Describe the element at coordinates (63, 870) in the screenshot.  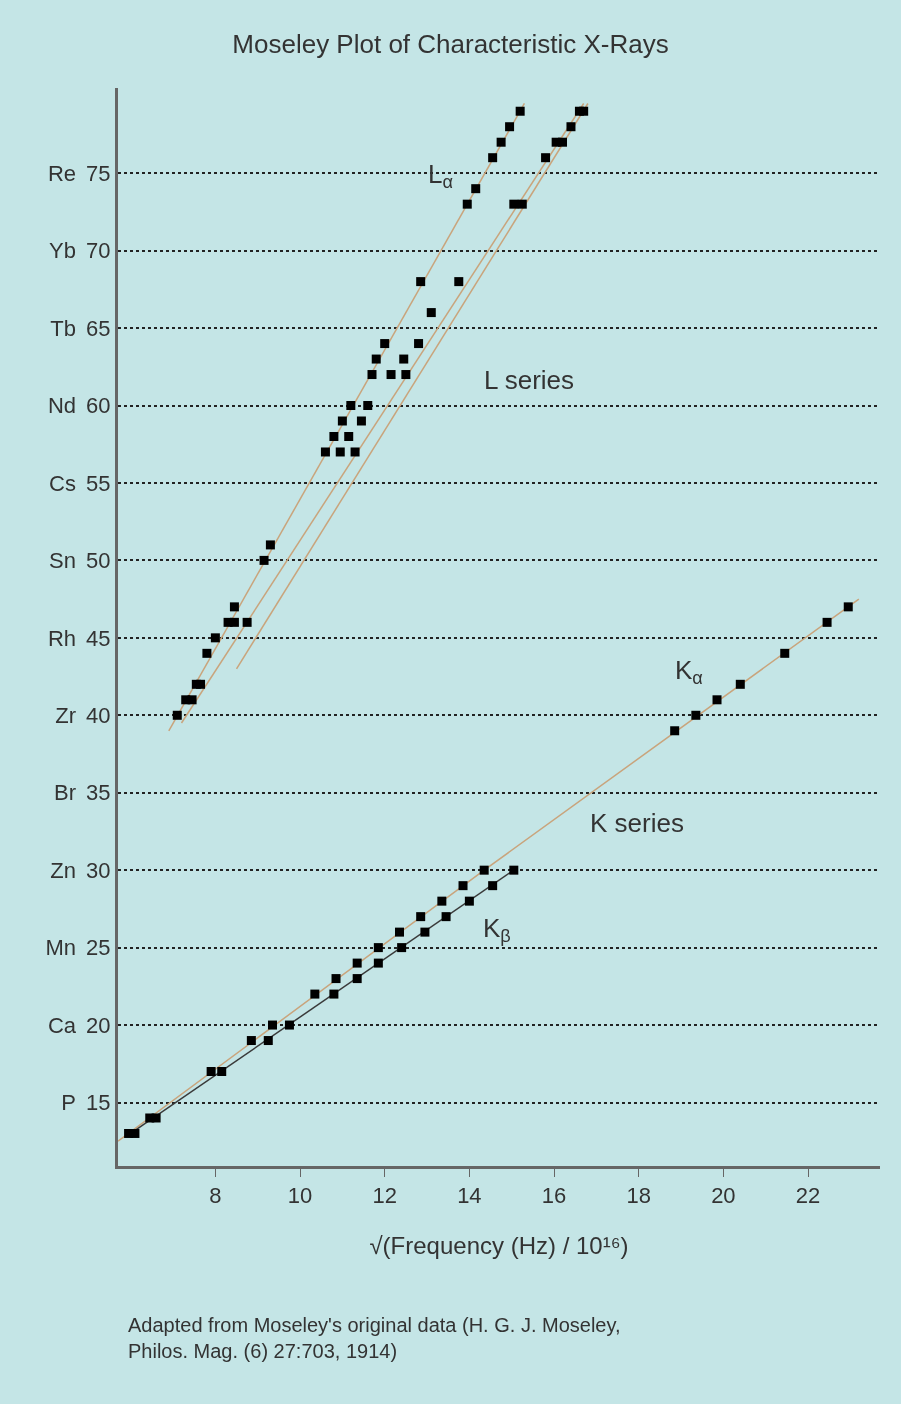
I see `category-label: Zn` at that location.